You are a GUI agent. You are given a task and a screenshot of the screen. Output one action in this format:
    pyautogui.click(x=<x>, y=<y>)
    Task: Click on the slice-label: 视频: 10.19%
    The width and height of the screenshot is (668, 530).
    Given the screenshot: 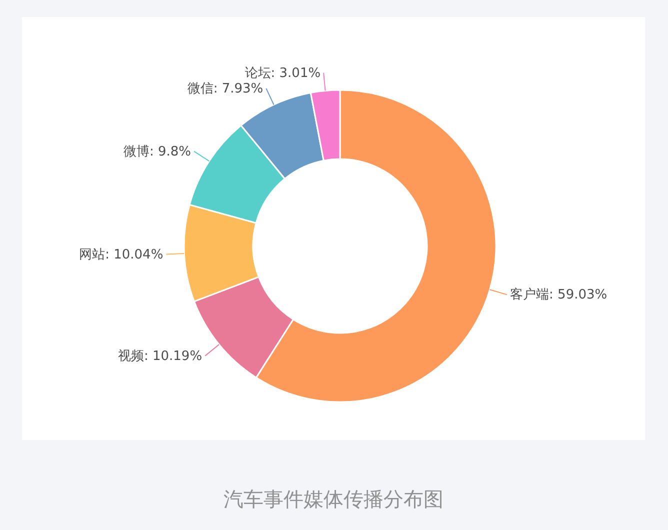 What is the action you would take?
    pyautogui.click(x=160, y=356)
    